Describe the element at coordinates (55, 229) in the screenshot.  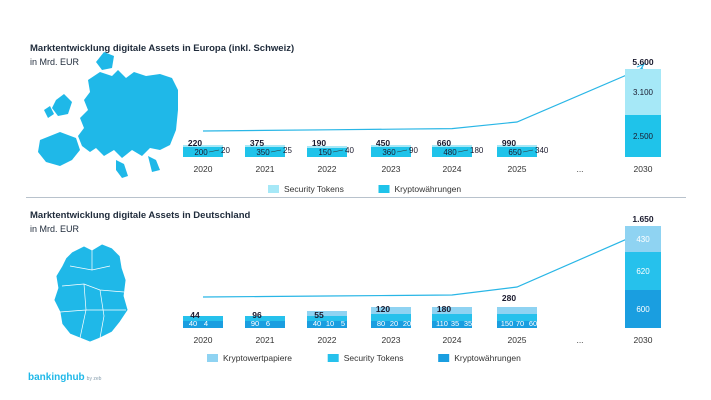
I see `germany-chart-subtitle: in Mrd. EUR` at that location.